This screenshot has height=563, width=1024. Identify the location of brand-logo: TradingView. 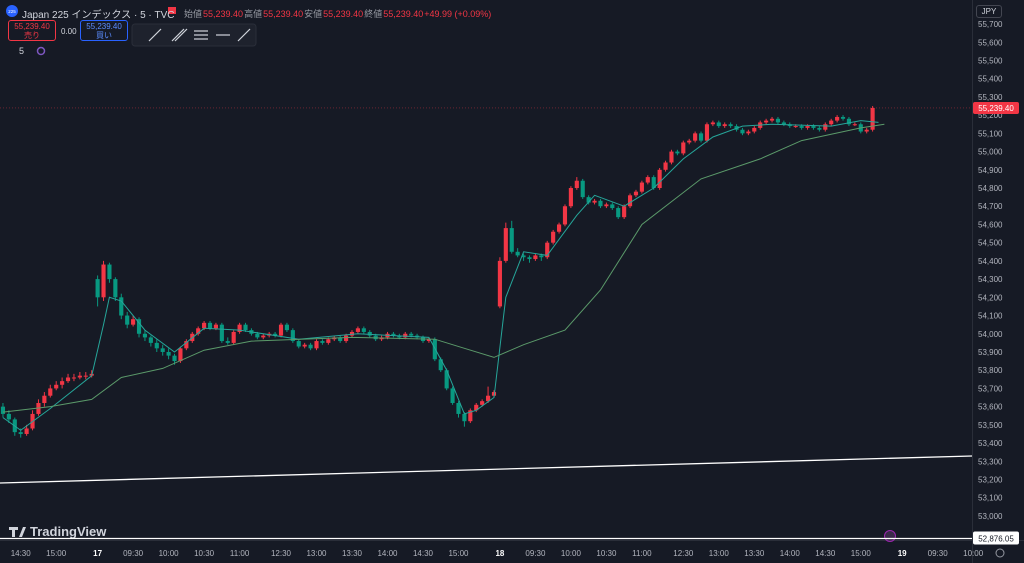
(58, 531).